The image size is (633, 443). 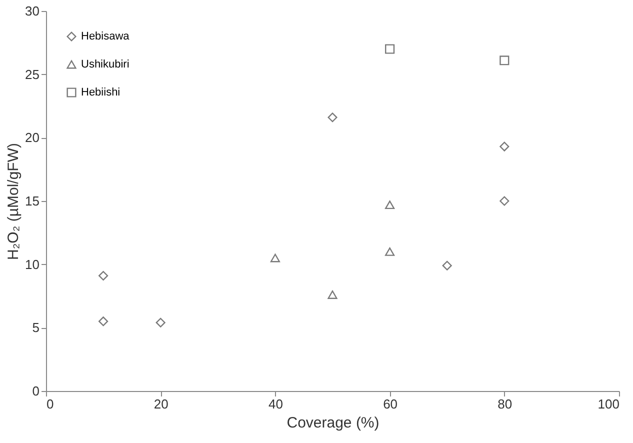 I want to click on x-axis-title: Coverage (%), so click(x=333, y=423).